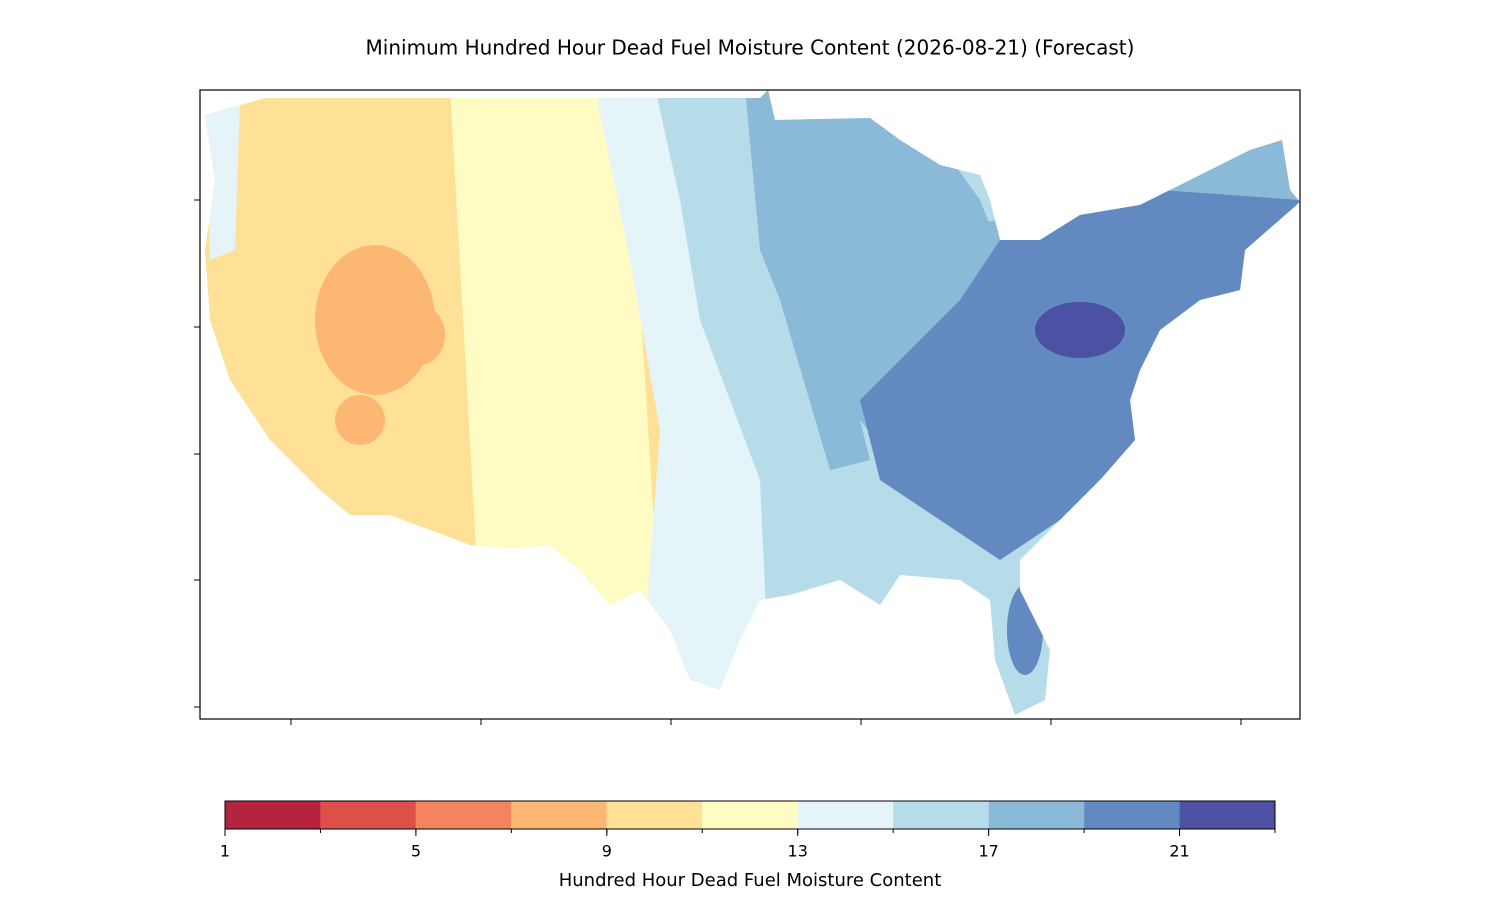 The height and width of the screenshot is (900, 1500). What do you see at coordinates (750, 880) in the screenshot?
I see `colorbar-label: Hundred Hour Dead Fuel Moisture Content` at bounding box center [750, 880].